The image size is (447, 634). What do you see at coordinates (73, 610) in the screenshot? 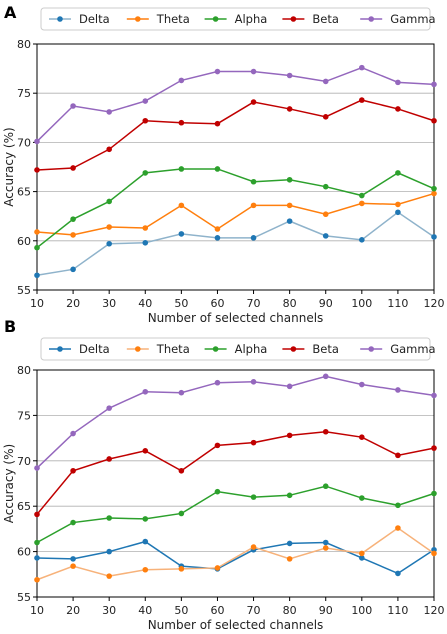
I see `x-tick-label: 20` at bounding box center [73, 610].